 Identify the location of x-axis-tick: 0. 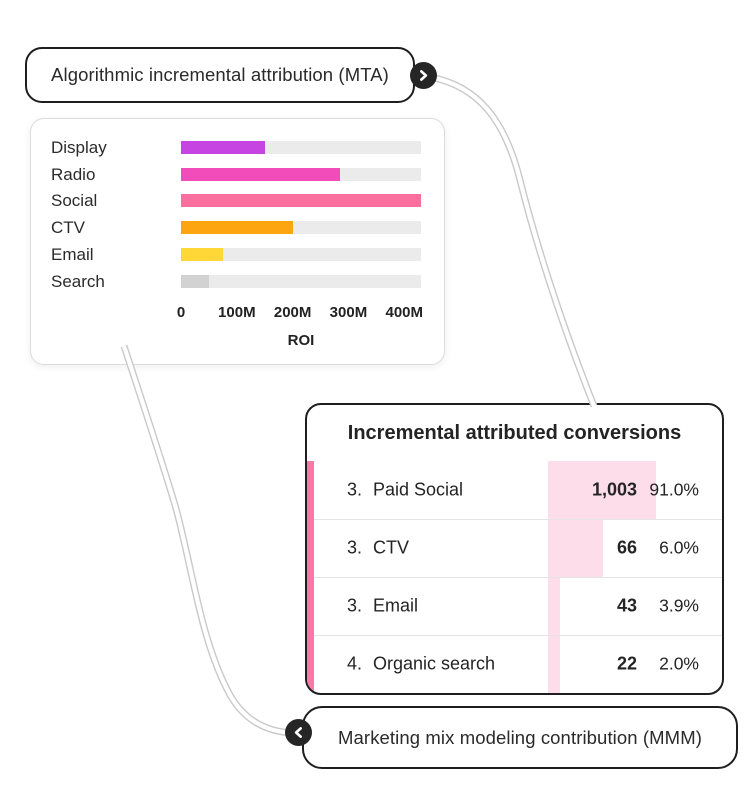
(181, 312).